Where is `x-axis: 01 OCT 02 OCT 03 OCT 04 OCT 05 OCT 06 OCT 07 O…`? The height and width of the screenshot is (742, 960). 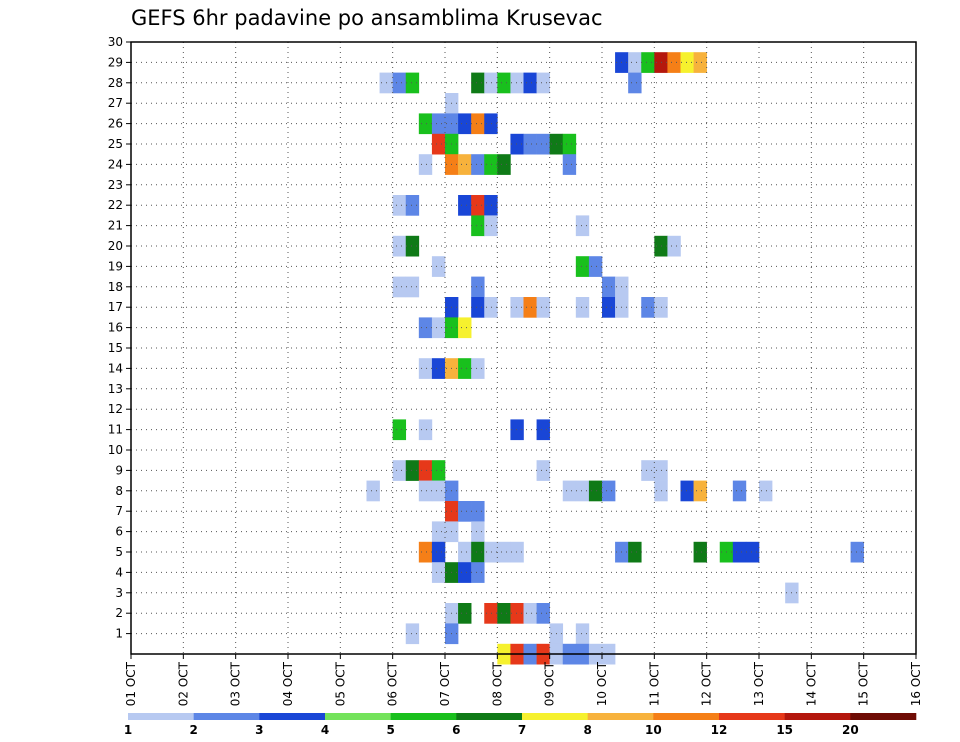
x-axis: 01 OCT 02 OCT 03 OCT 04 OCT 05 OCT 06 OCT 07 O… is located at coordinates (523, 680).